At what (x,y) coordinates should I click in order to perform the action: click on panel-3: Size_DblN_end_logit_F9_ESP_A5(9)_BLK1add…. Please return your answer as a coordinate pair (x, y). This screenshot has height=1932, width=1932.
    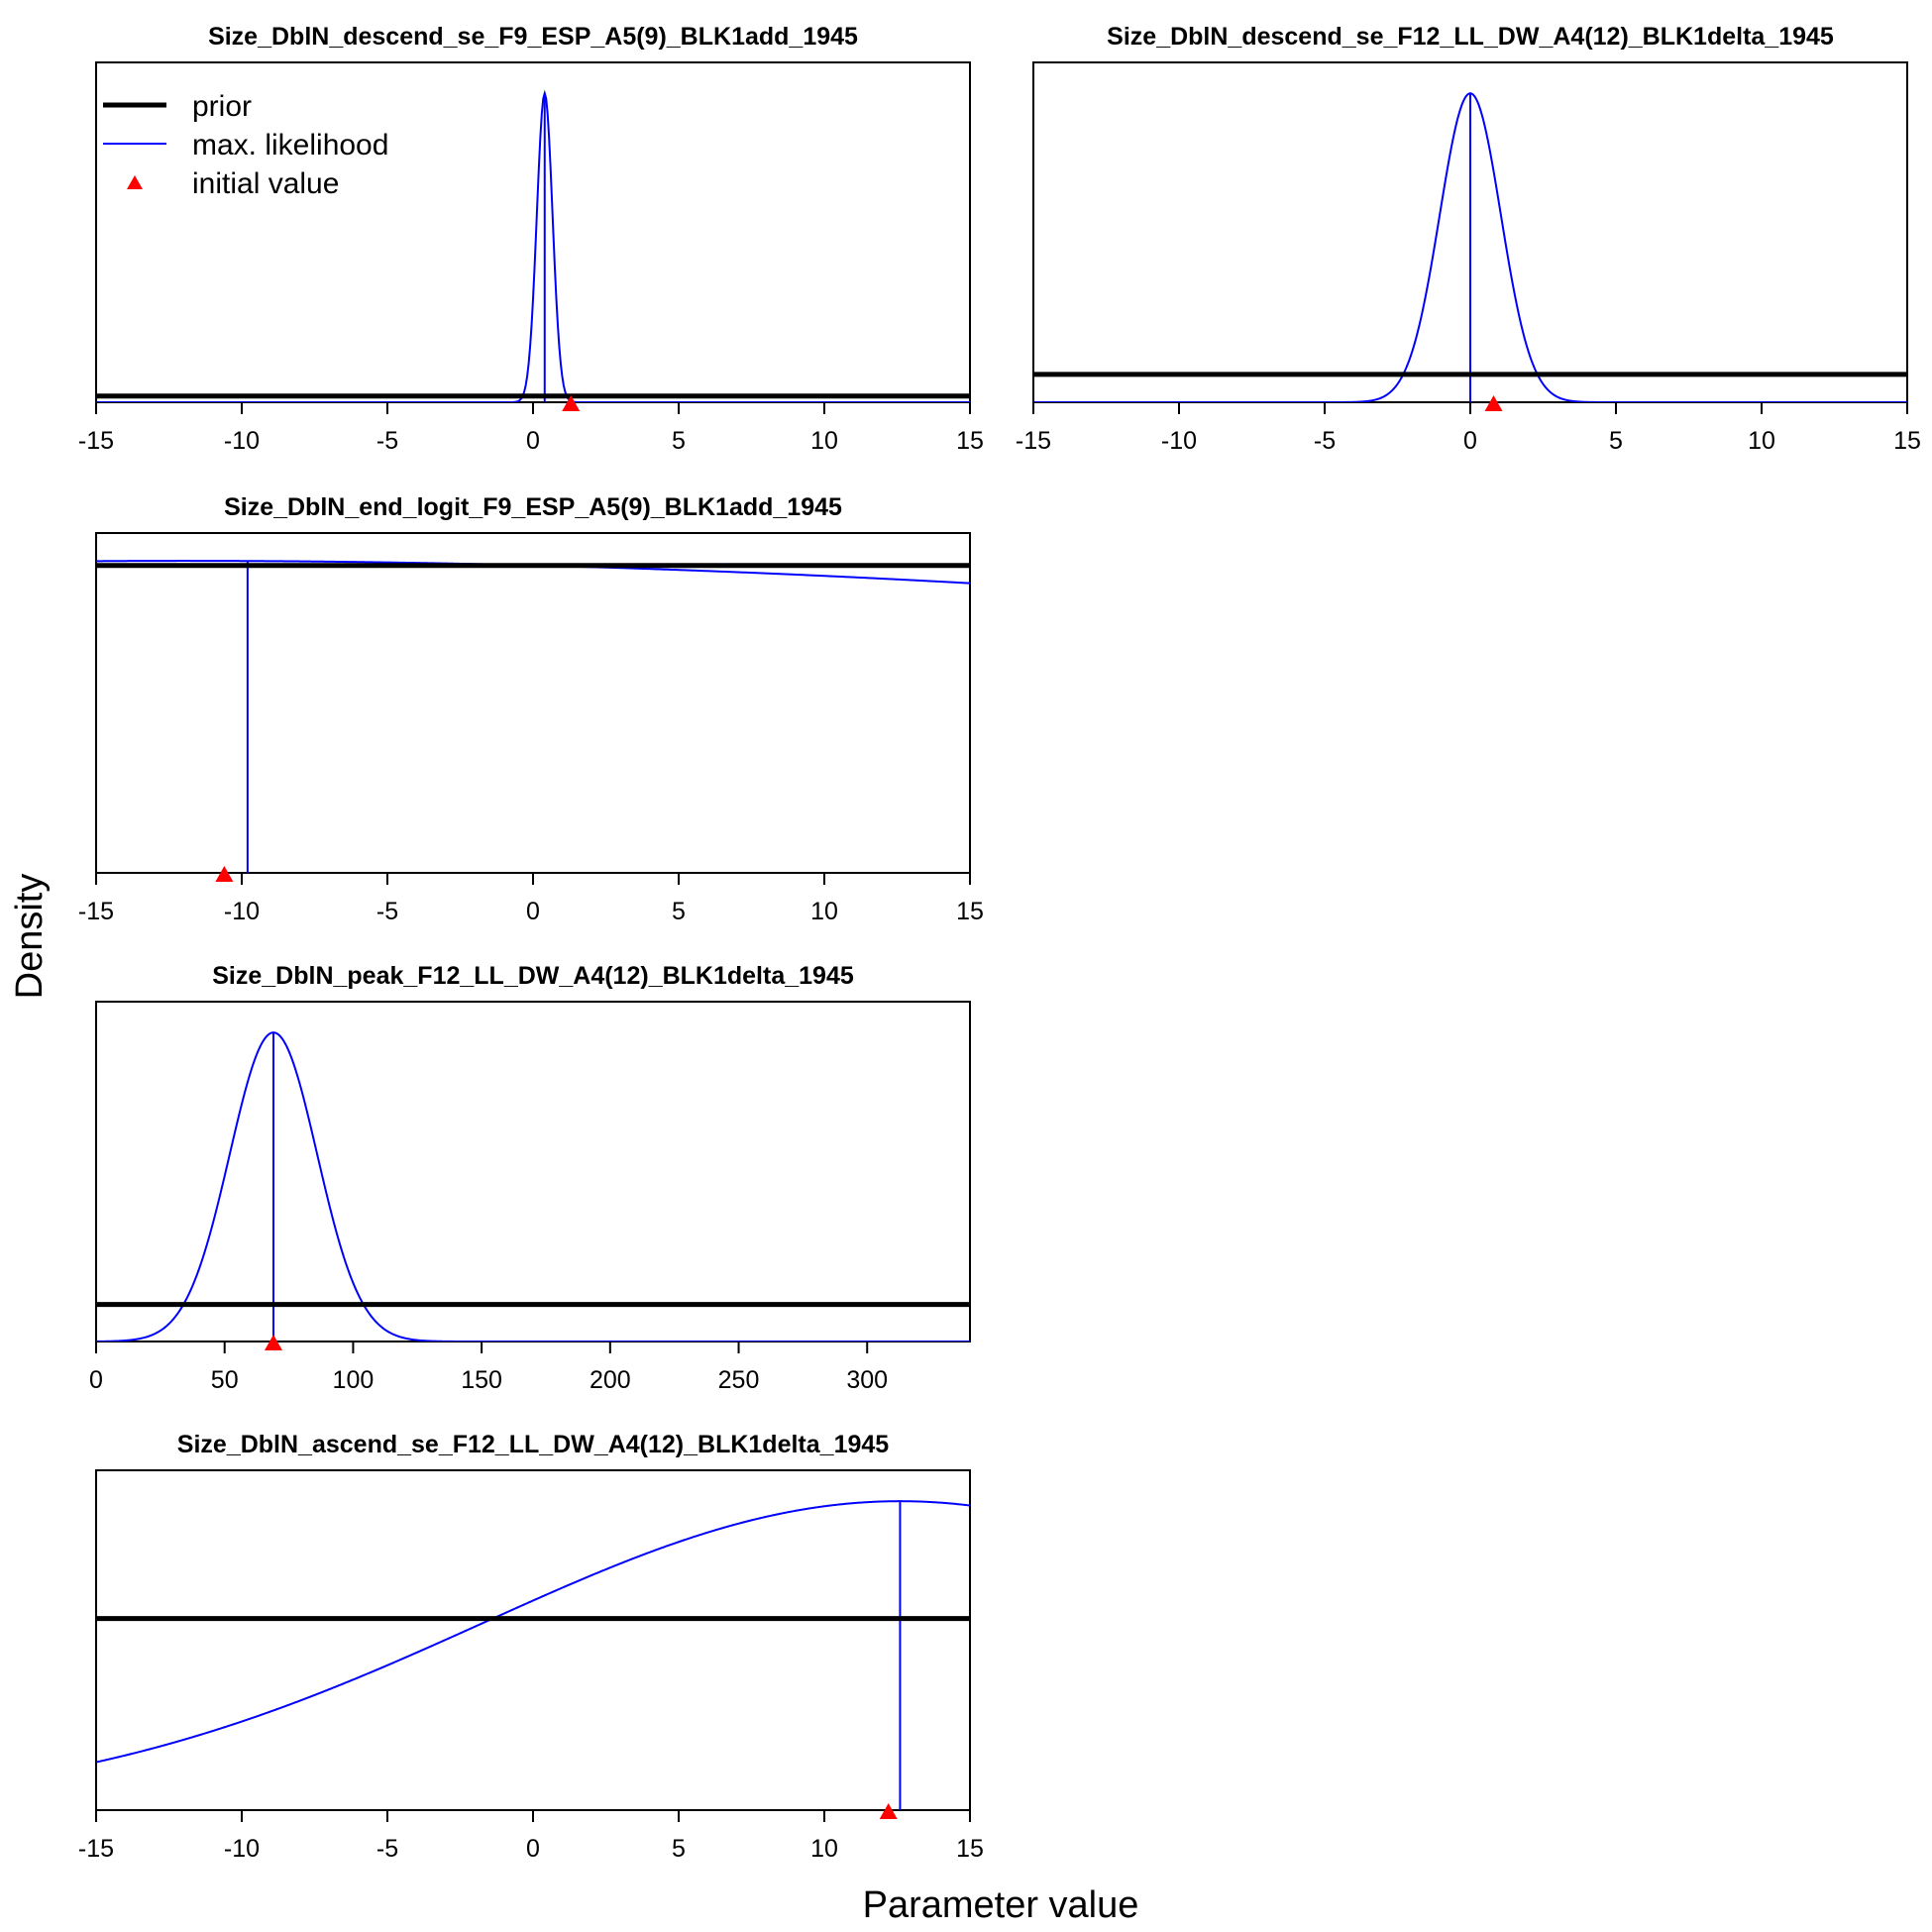
    Looking at the image, I should click on (531, 709).